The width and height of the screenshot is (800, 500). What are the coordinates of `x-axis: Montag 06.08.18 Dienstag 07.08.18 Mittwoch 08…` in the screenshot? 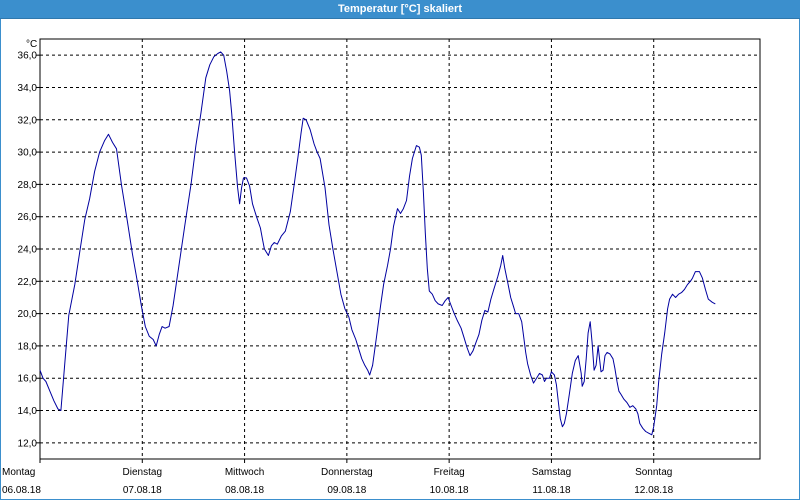 It's located at (338, 477).